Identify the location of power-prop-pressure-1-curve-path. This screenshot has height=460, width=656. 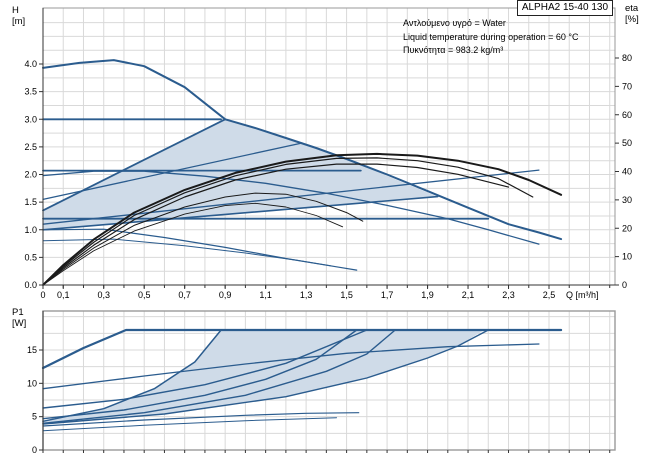
(219, 376).